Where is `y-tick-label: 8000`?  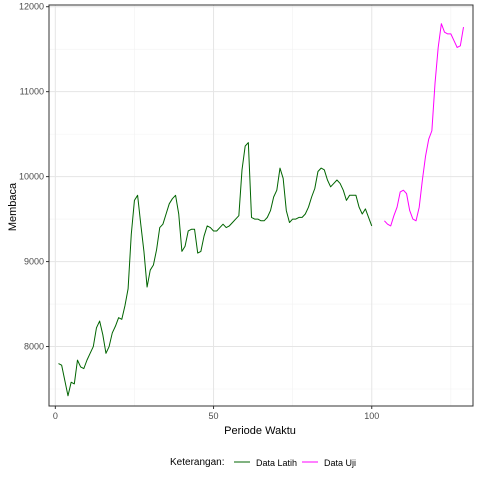
y-tick-label: 8000 is located at coordinates (34, 347).